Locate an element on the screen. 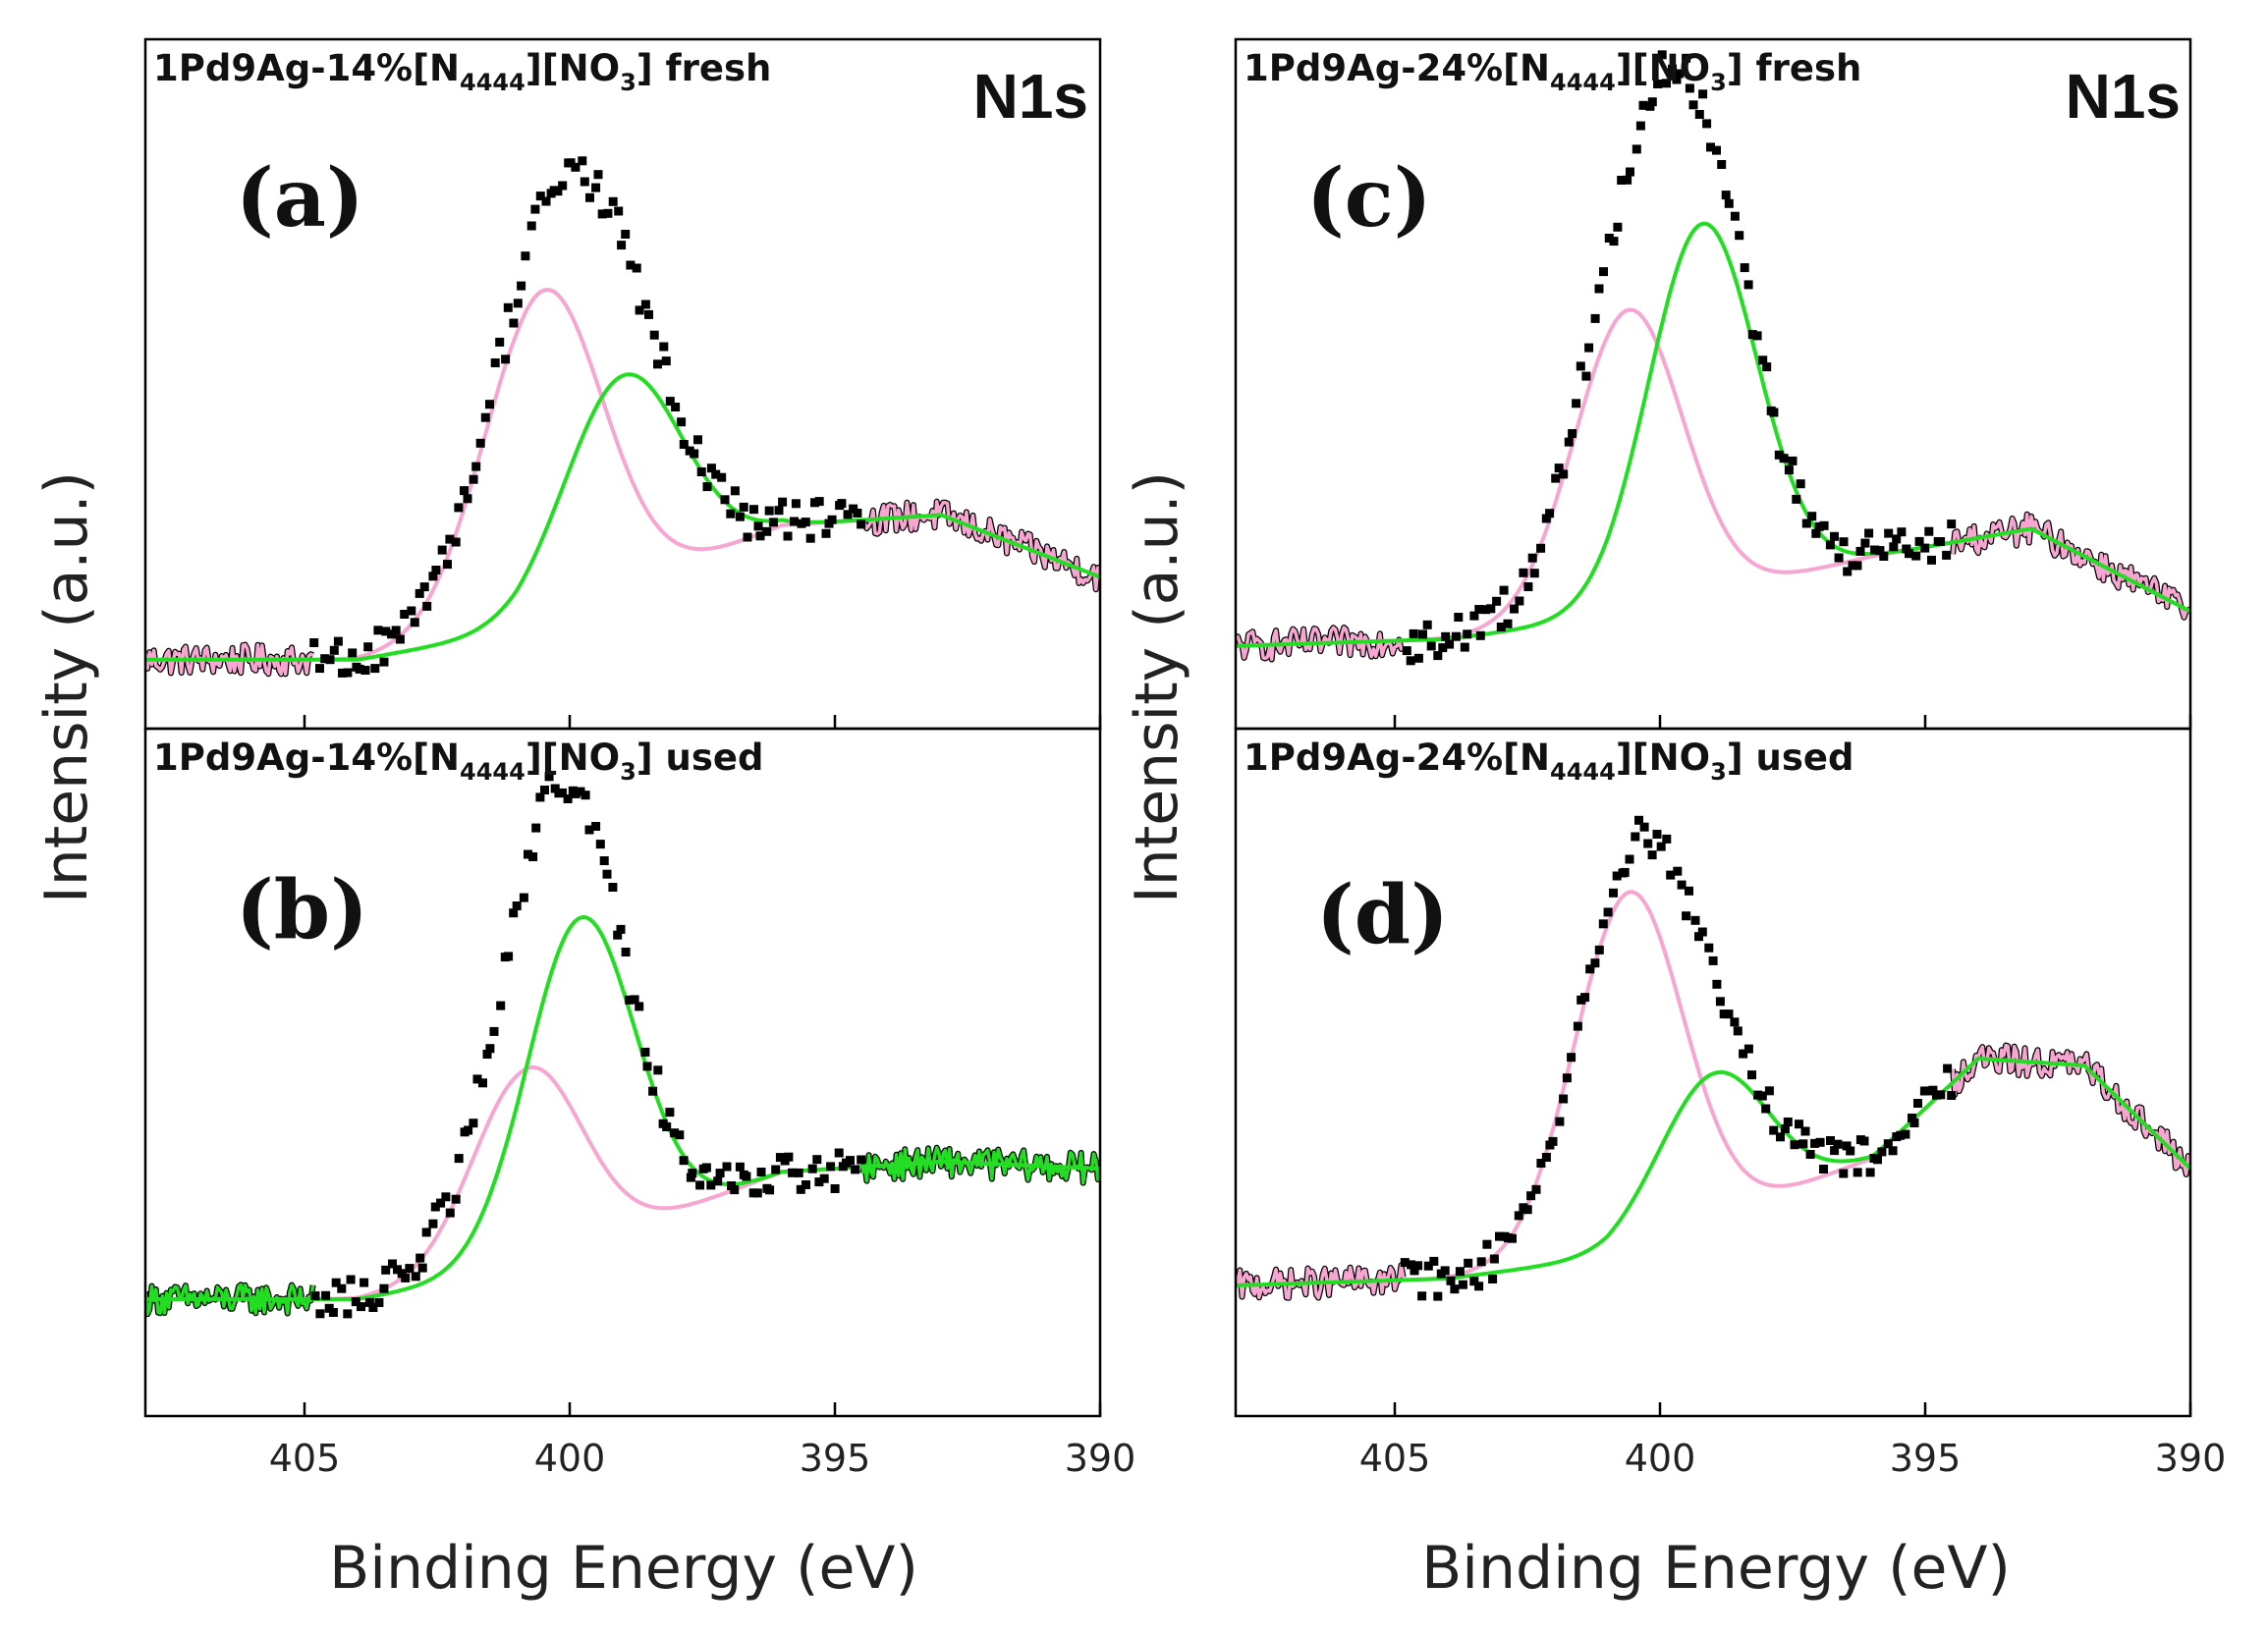  x-axis-title-right: Binding Energy (eV) is located at coordinates (1716, 1568).